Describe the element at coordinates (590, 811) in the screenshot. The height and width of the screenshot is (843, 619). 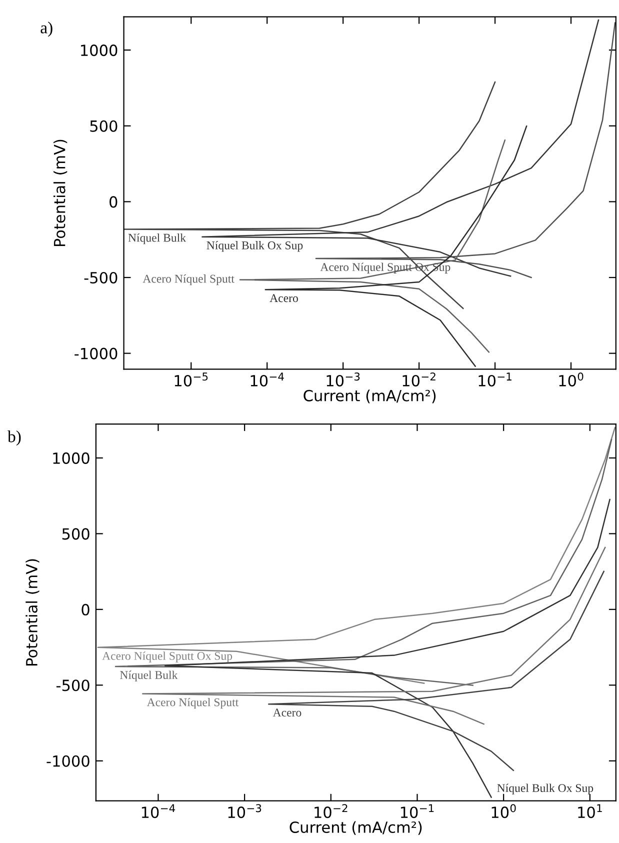
I see `x-tick-label: 10$^{1}$` at that location.